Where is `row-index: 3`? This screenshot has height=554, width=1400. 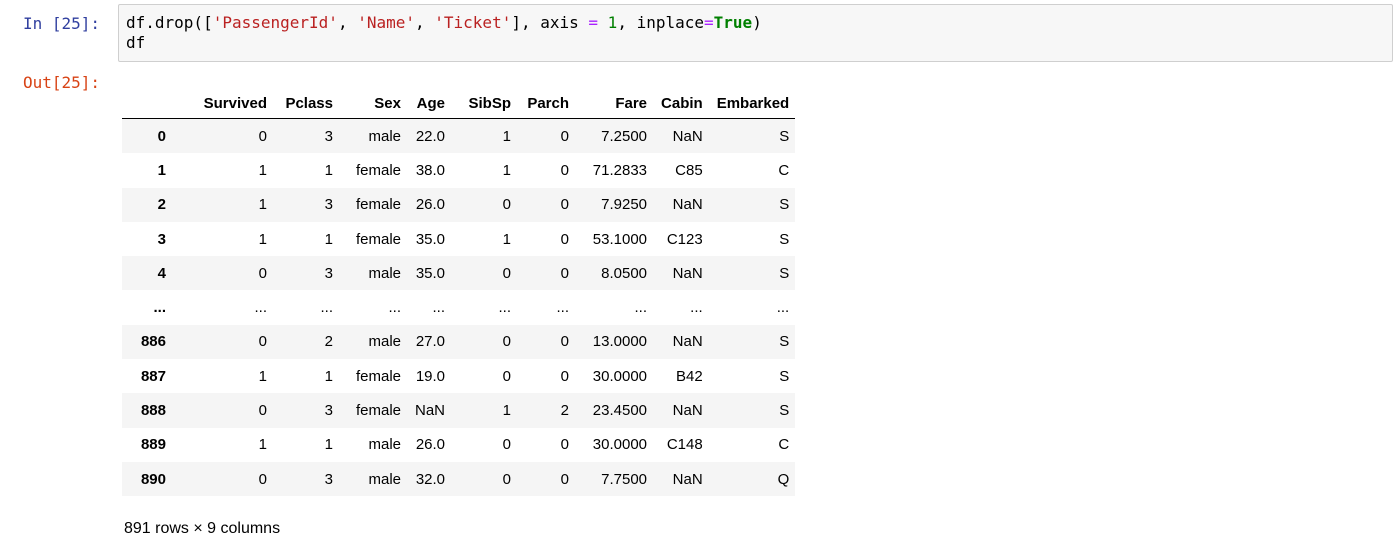 row-index: 3 is located at coordinates (161, 239).